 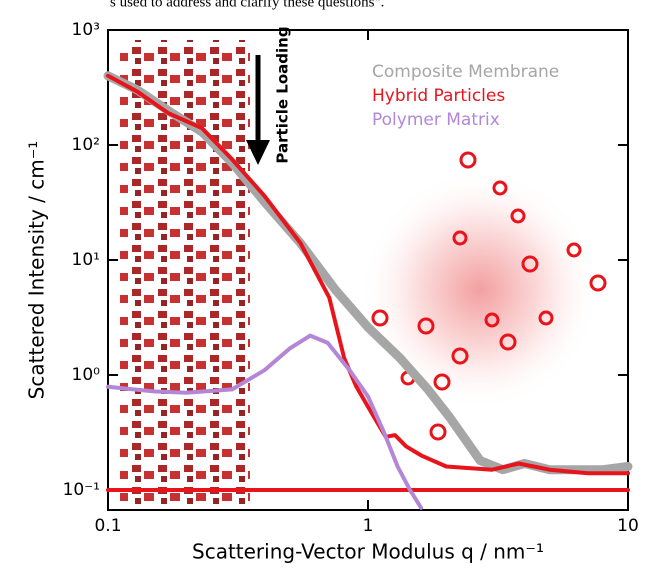 What do you see at coordinates (86, 30) in the screenshot?
I see `y-tick-label: 10³` at bounding box center [86, 30].